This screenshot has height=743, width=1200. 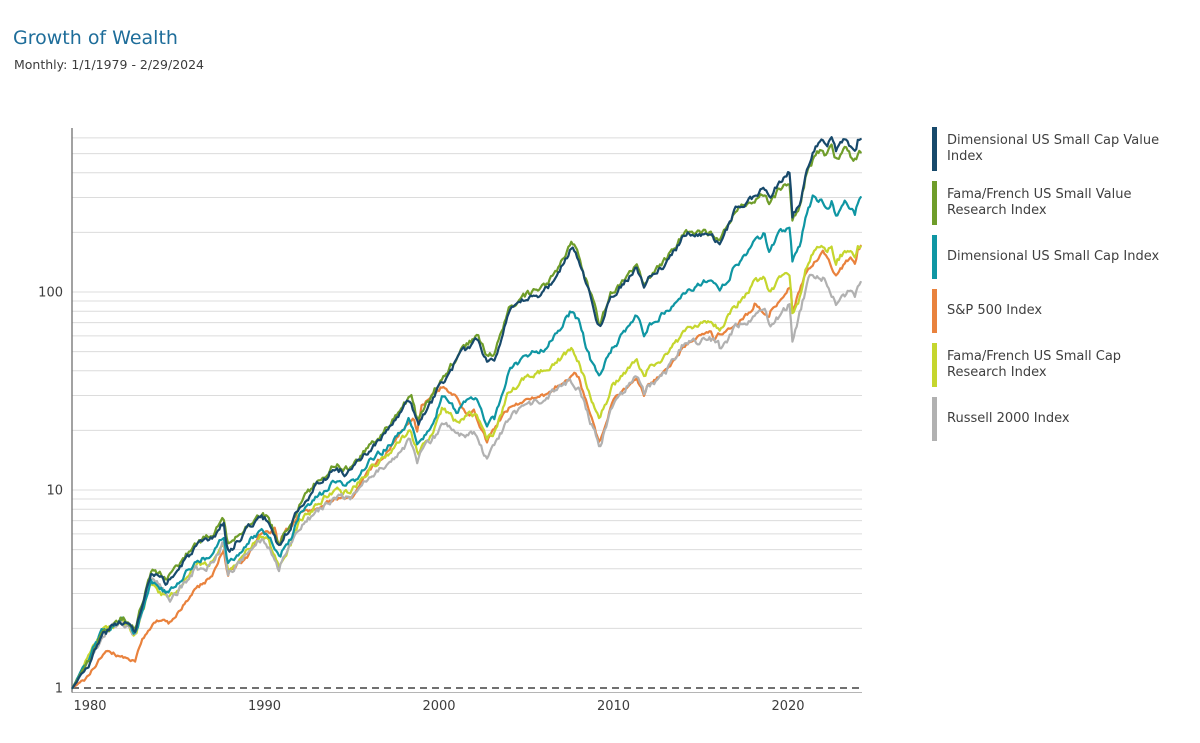 I want to click on x-axis-tick-label: 2010, so click(x=613, y=706).